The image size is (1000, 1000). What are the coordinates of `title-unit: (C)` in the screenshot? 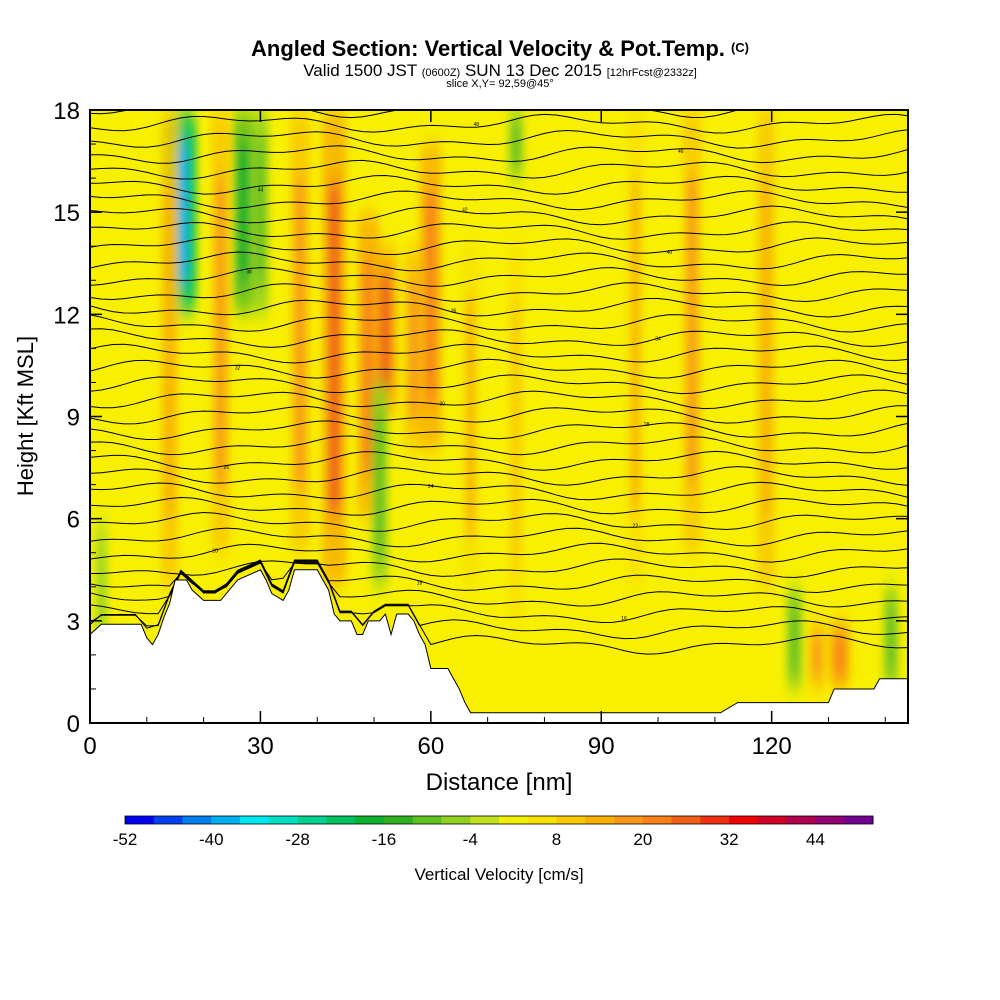 It's located at (739, 47).